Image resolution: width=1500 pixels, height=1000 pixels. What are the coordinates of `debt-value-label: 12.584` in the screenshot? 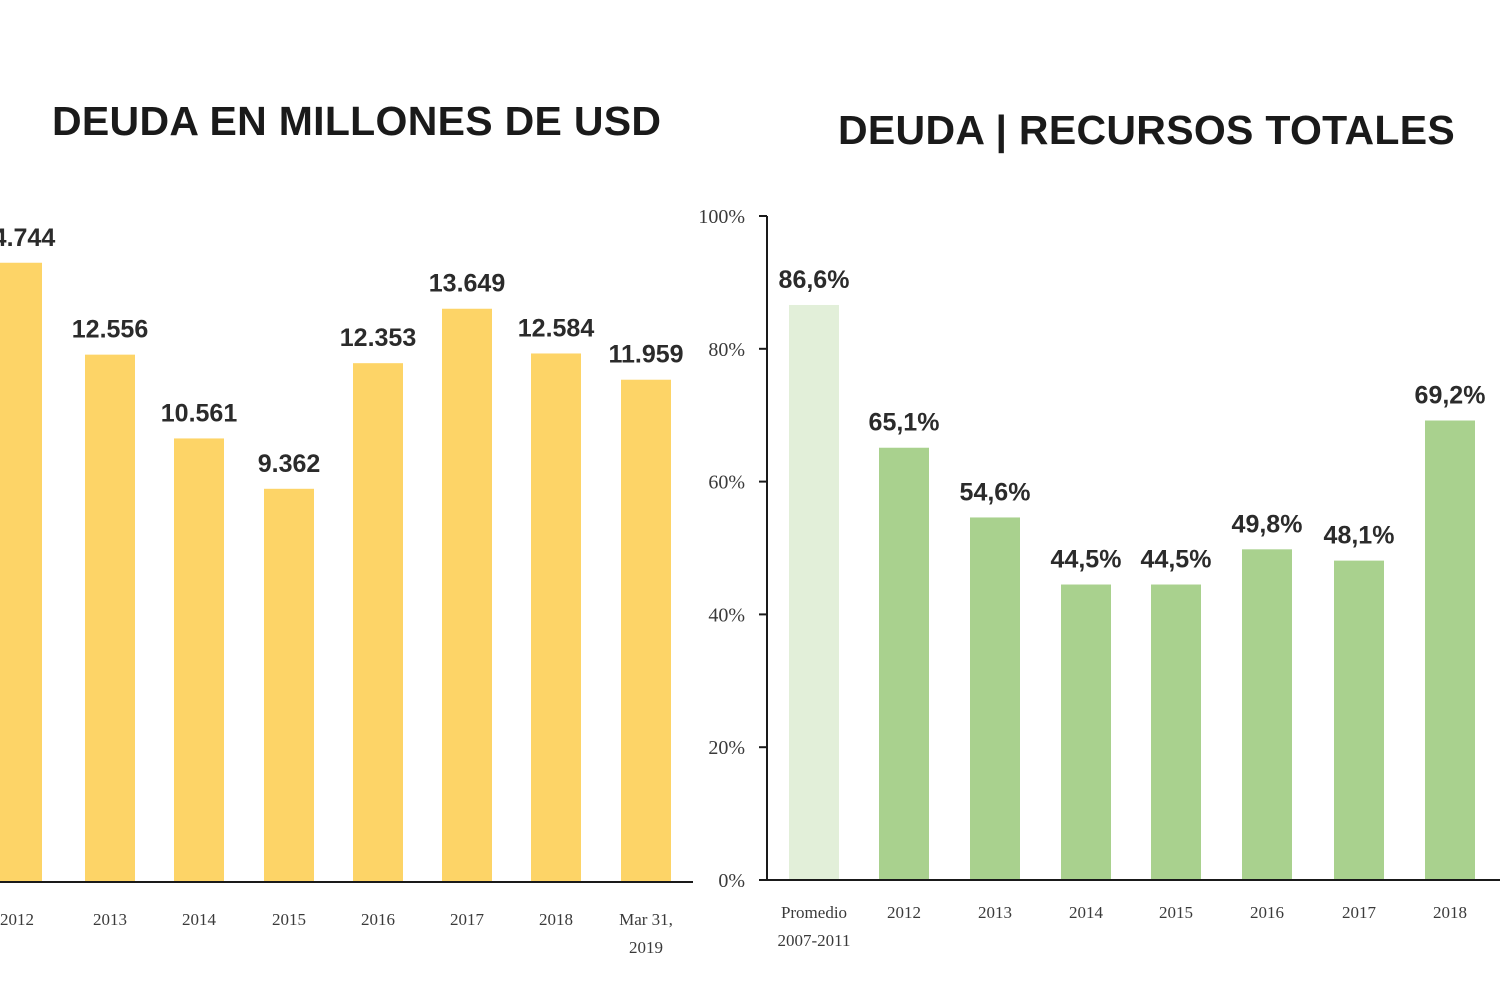 It's located at (556, 328).